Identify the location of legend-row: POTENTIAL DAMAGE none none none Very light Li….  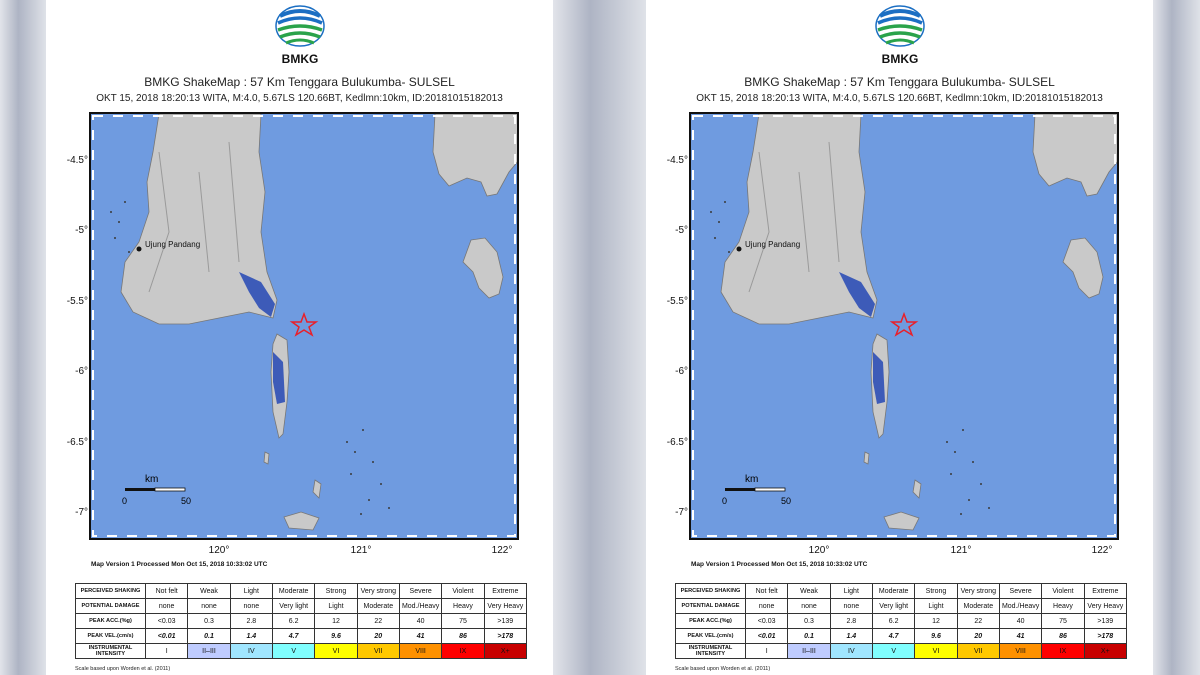
(301, 606).